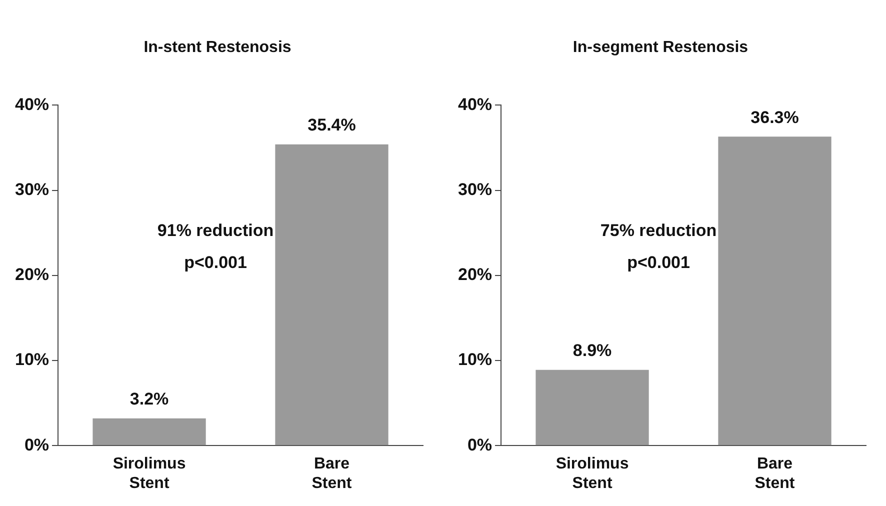 This screenshot has width=886, height=506. What do you see at coordinates (660, 47) in the screenshot?
I see `chart-title: In-segment Restenosis` at bounding box center [660, 47].